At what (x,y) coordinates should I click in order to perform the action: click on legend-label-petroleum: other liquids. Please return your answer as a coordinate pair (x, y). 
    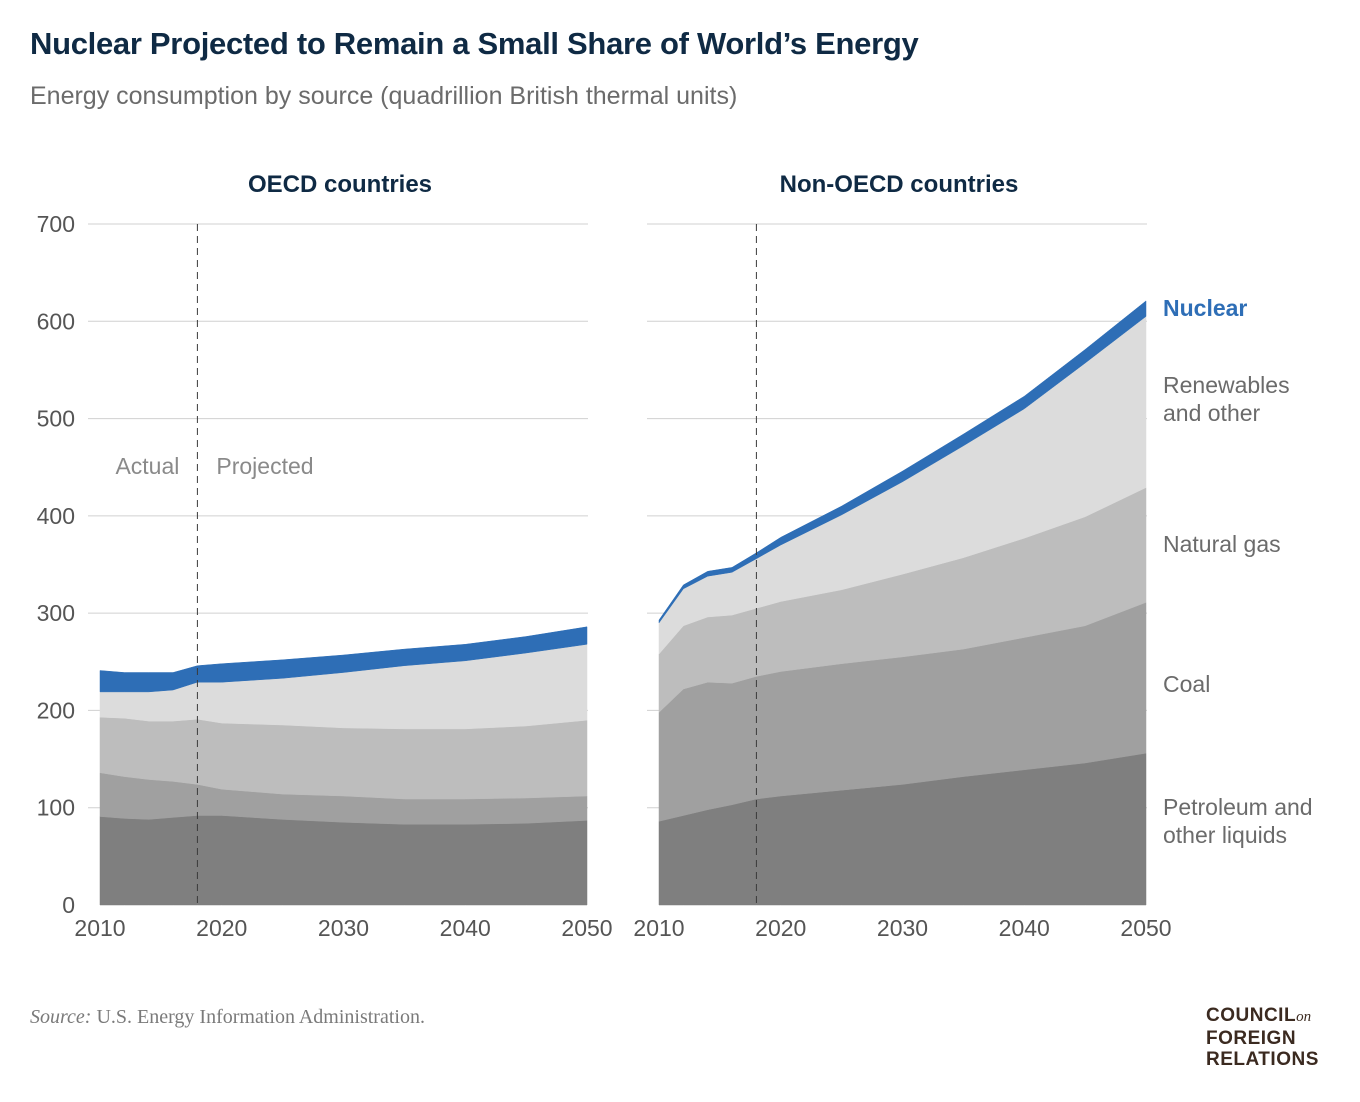
    Looking at the image, I should click on (1225, 835).